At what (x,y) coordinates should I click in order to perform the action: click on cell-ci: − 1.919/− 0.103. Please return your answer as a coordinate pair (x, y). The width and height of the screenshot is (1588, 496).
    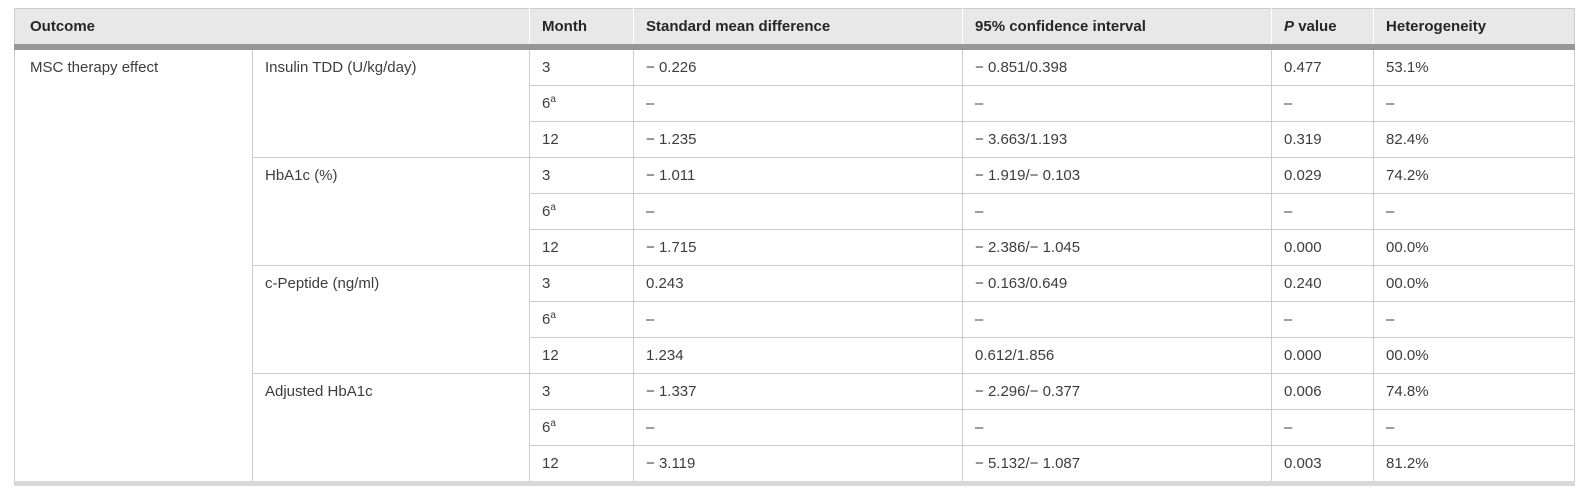
    Looking at the image, I should click on (1117, 175).